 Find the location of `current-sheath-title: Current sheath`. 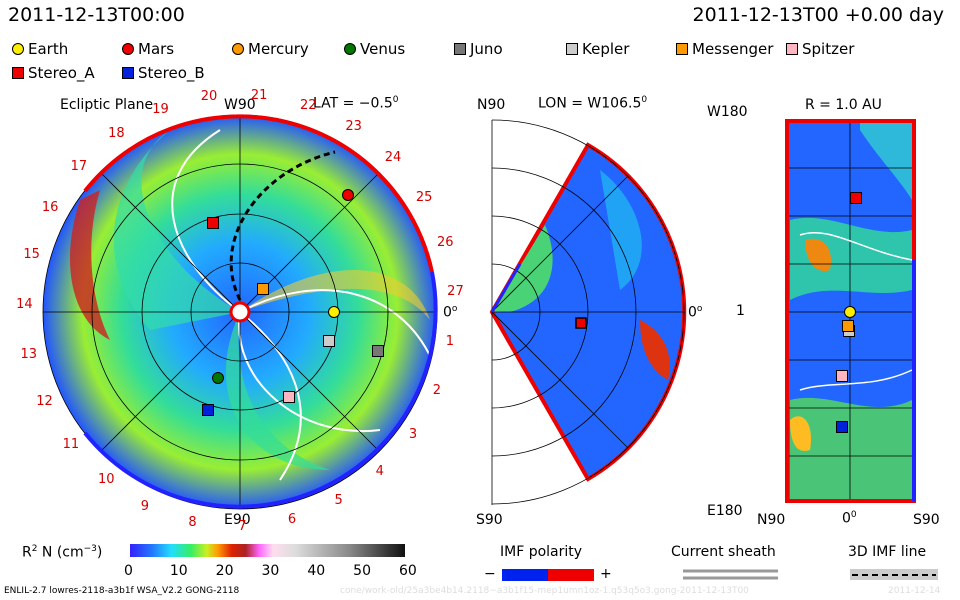

current-sheath-title: Current sheath is located at coordinates (723, 552).